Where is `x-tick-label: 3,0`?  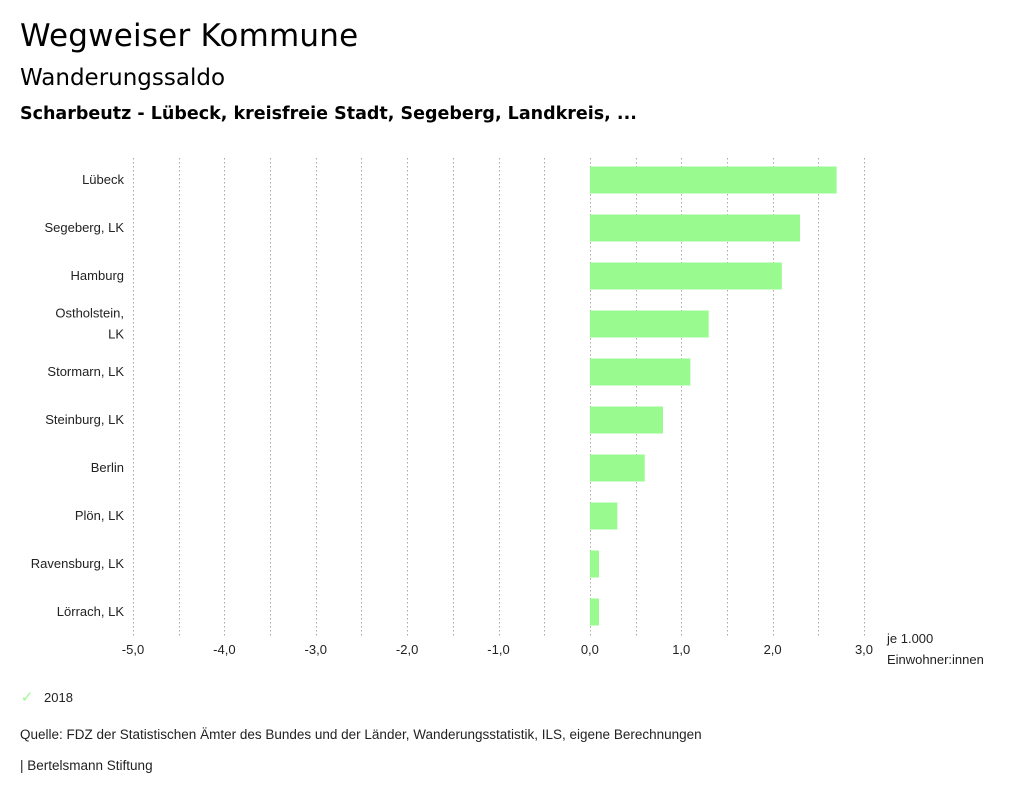 x-tick-label: 3,0 is located at coordinates (864, 649).